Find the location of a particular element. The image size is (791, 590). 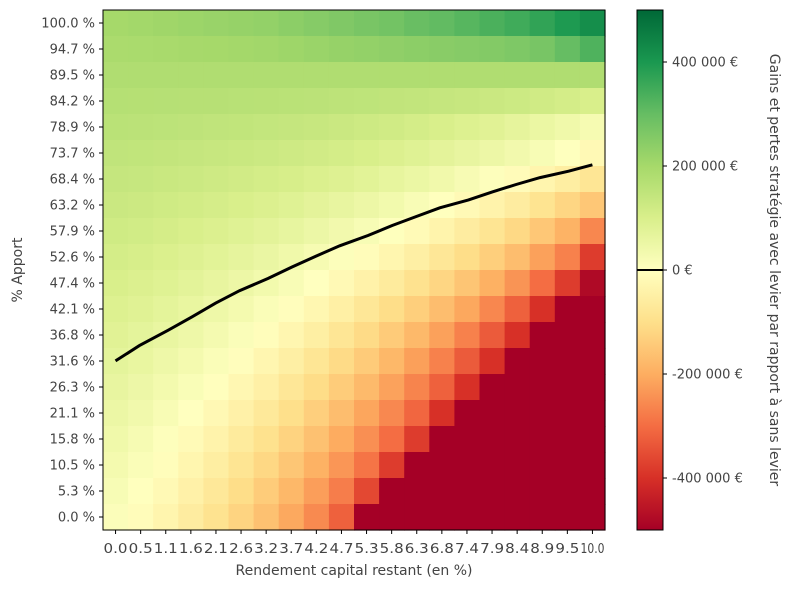

x-tick-label: 0.5 is located at coordinates (141, 549).